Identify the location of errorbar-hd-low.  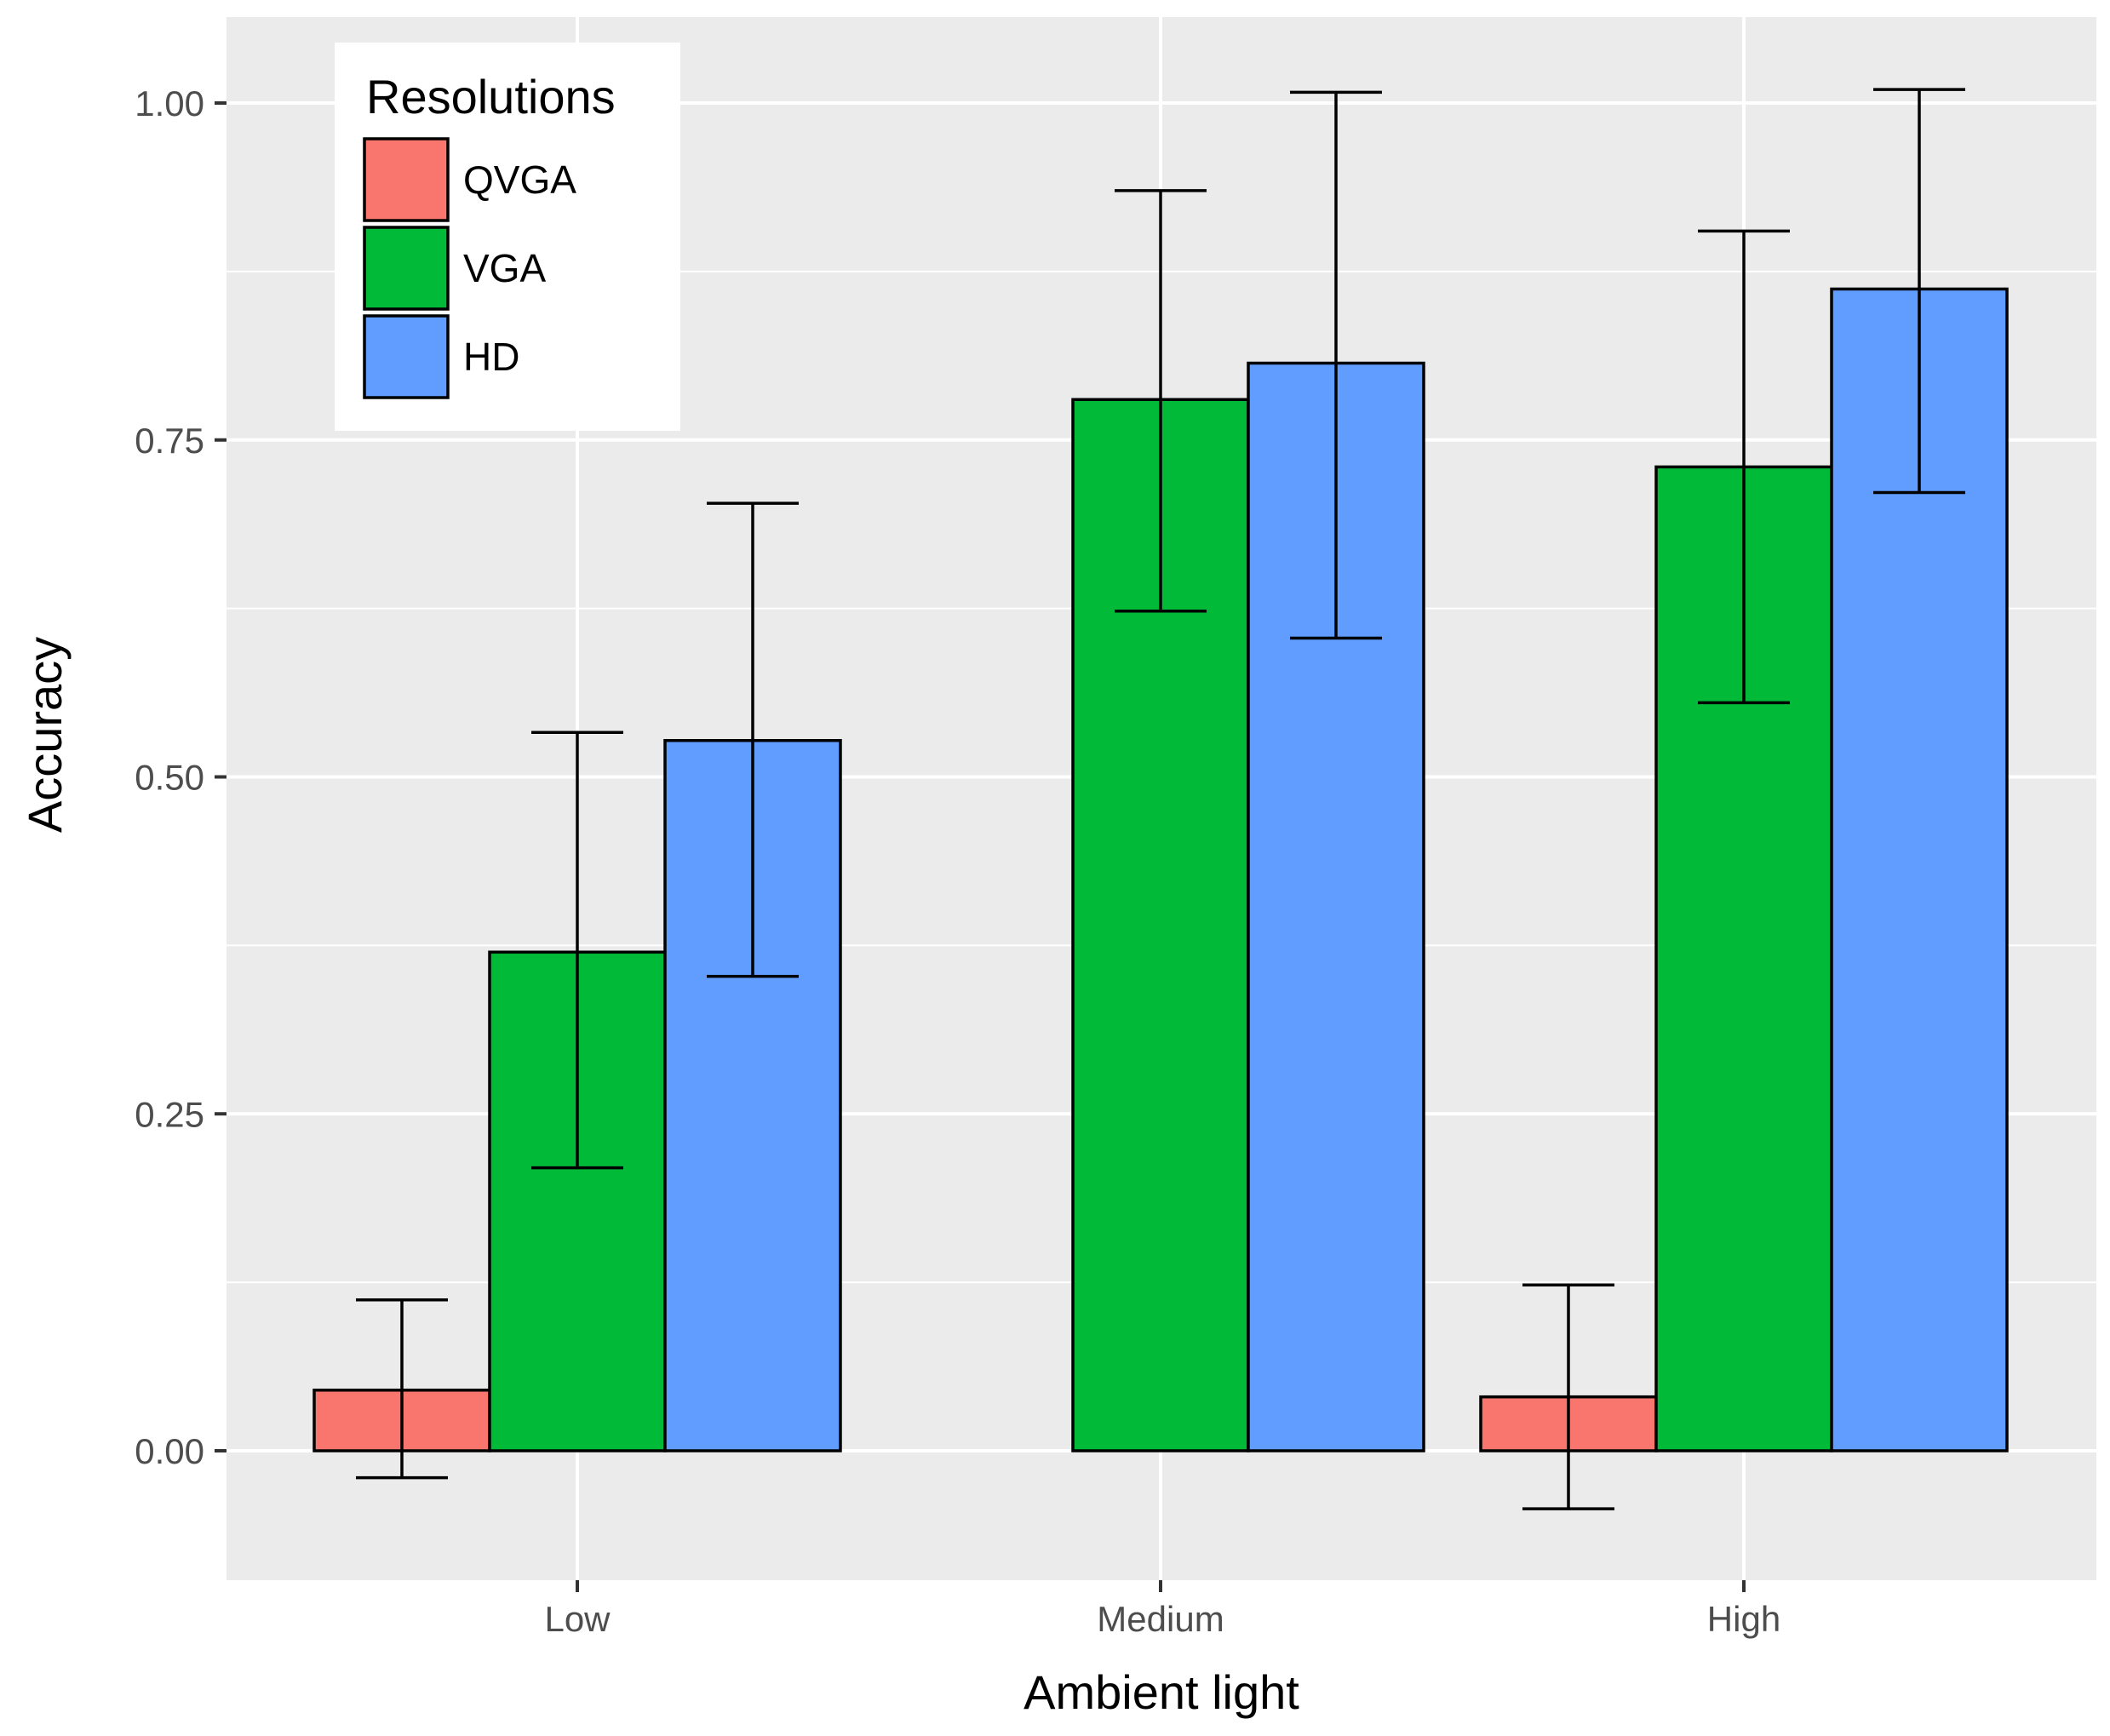
(753, 739).